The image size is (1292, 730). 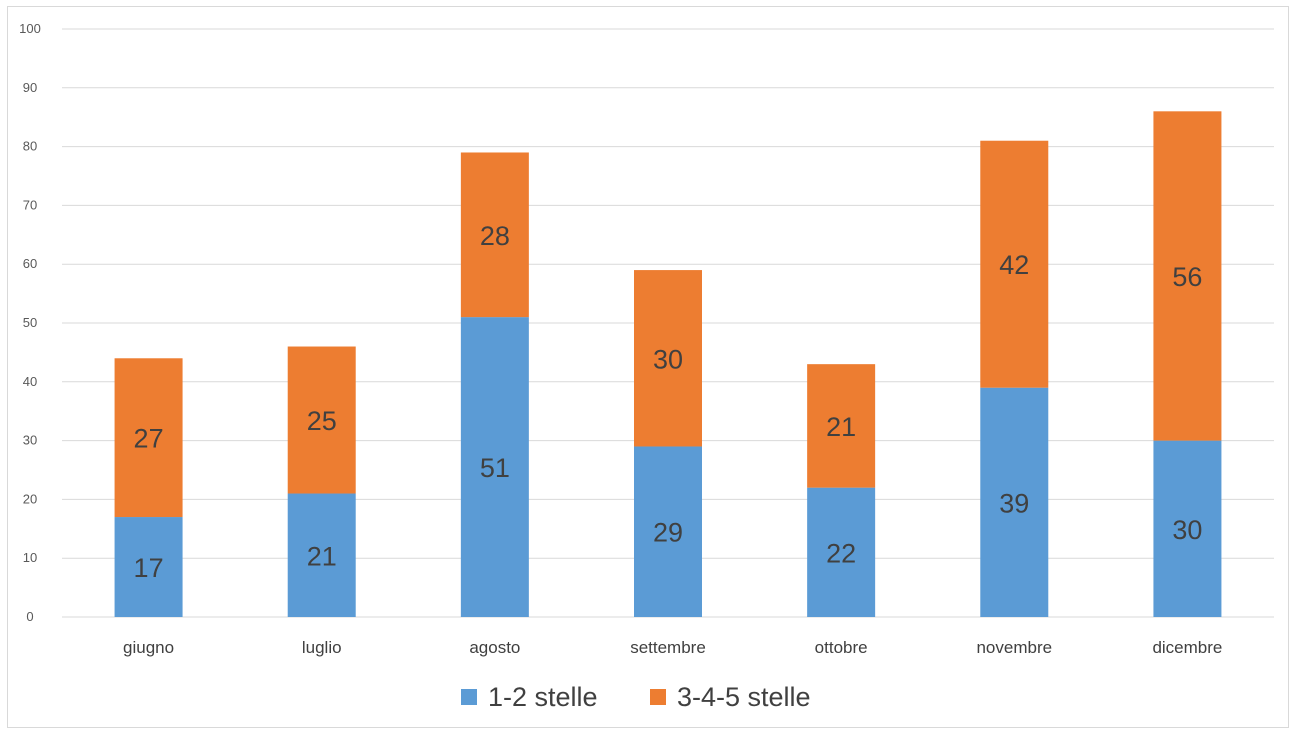 I want to click on y-tick-label: 0, so click(x=29, y=616).